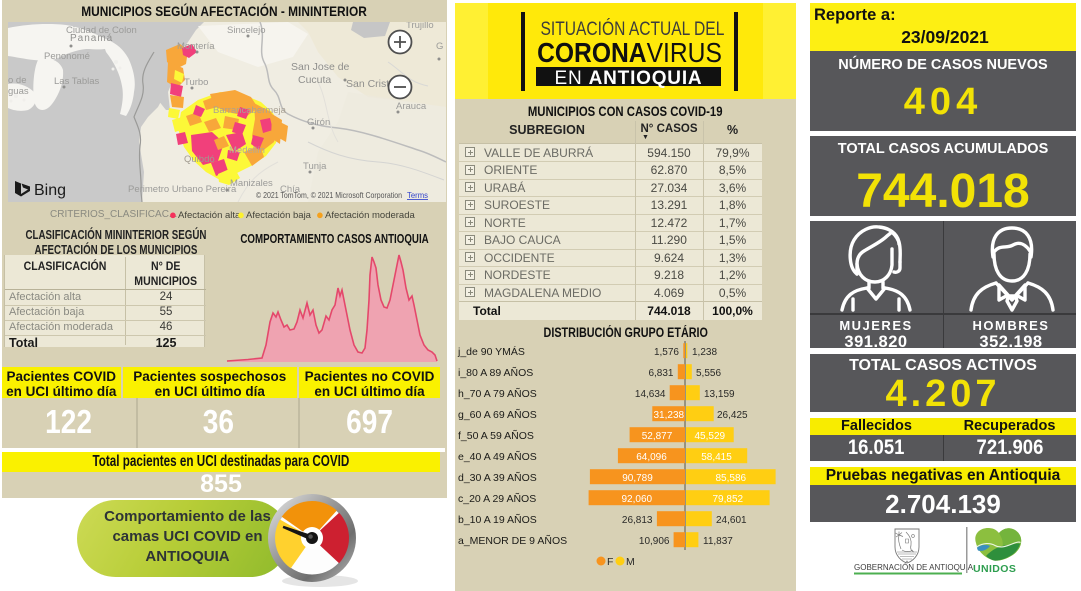 The width and height of the screenshot is (1081, 591). Describe the element at coordinates (182, 189) in the screenshot. I see `svg-text: Perimetro Urbano Pereira` at that location.